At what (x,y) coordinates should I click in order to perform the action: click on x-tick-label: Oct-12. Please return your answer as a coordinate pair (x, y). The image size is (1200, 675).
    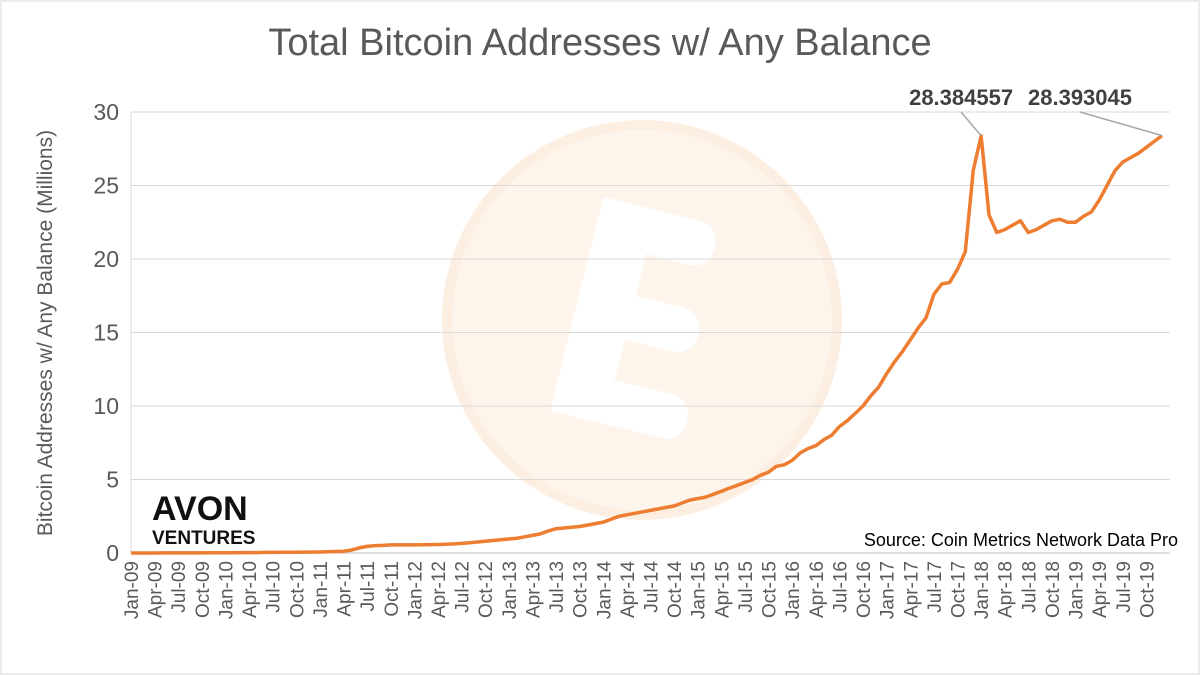
    Looking at the image, I should click on (486, 589).